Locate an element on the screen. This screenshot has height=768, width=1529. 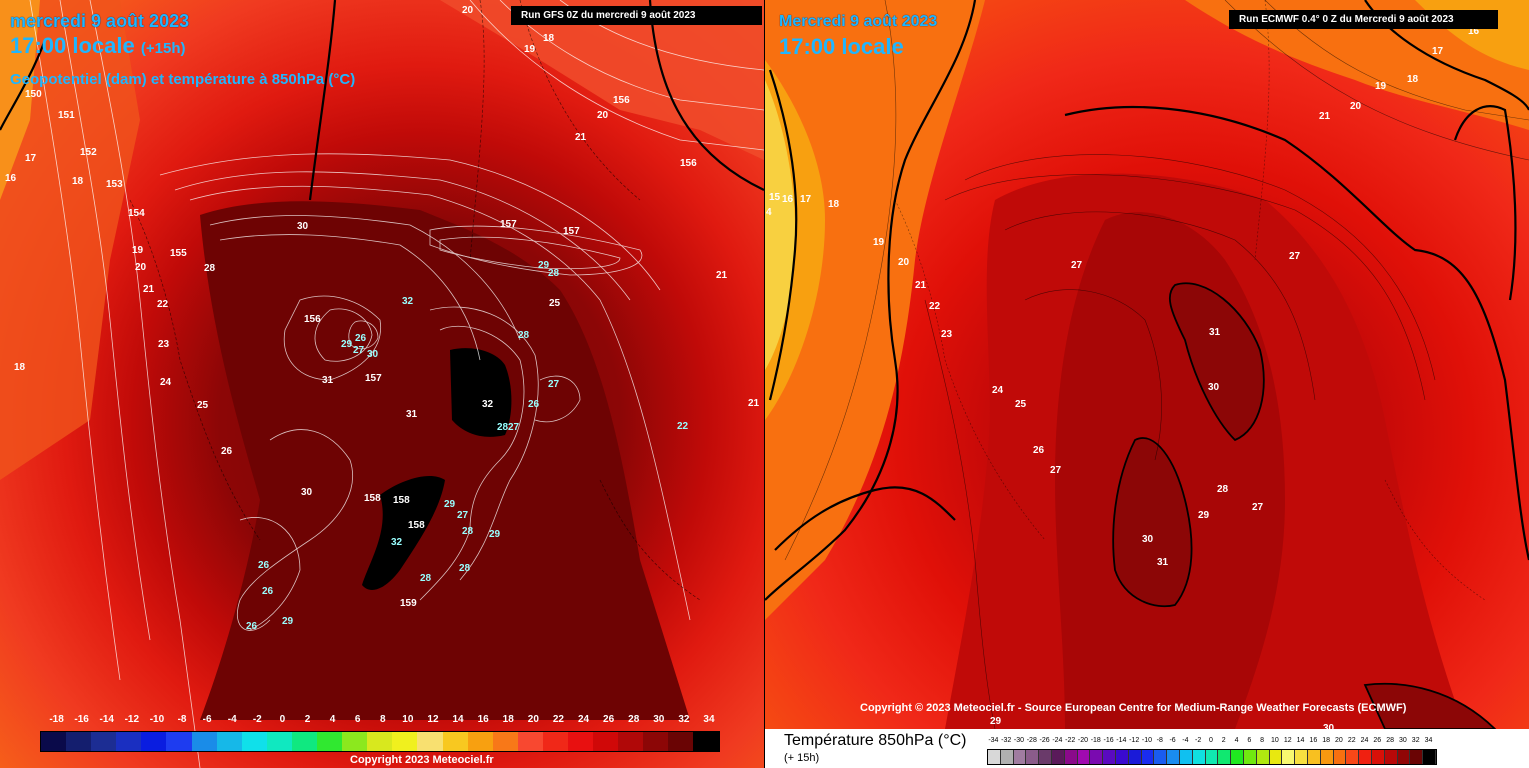
ecmwf-scale-label: 34 is located at coordinates (1428, 740).